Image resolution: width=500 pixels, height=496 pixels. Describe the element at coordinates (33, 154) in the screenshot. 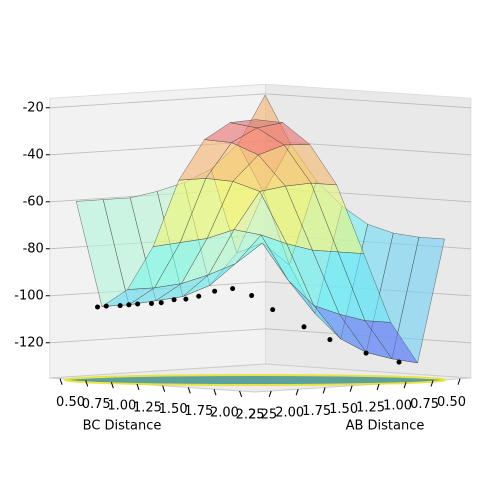

I see `z-tick-label: -40` at that location.